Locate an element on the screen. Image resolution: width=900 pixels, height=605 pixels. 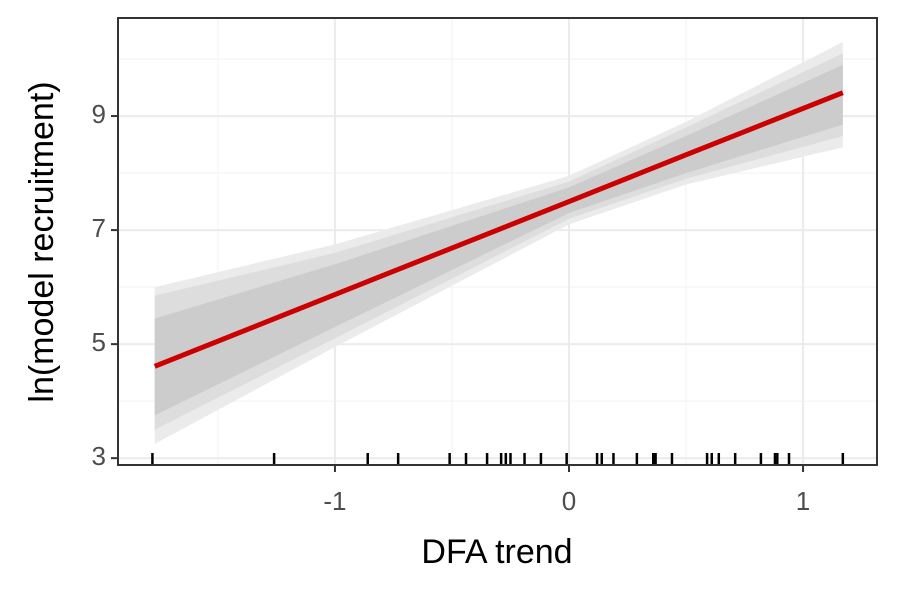
y-axis-title: ln(model recruitment) is located at coordinates (42, 241).